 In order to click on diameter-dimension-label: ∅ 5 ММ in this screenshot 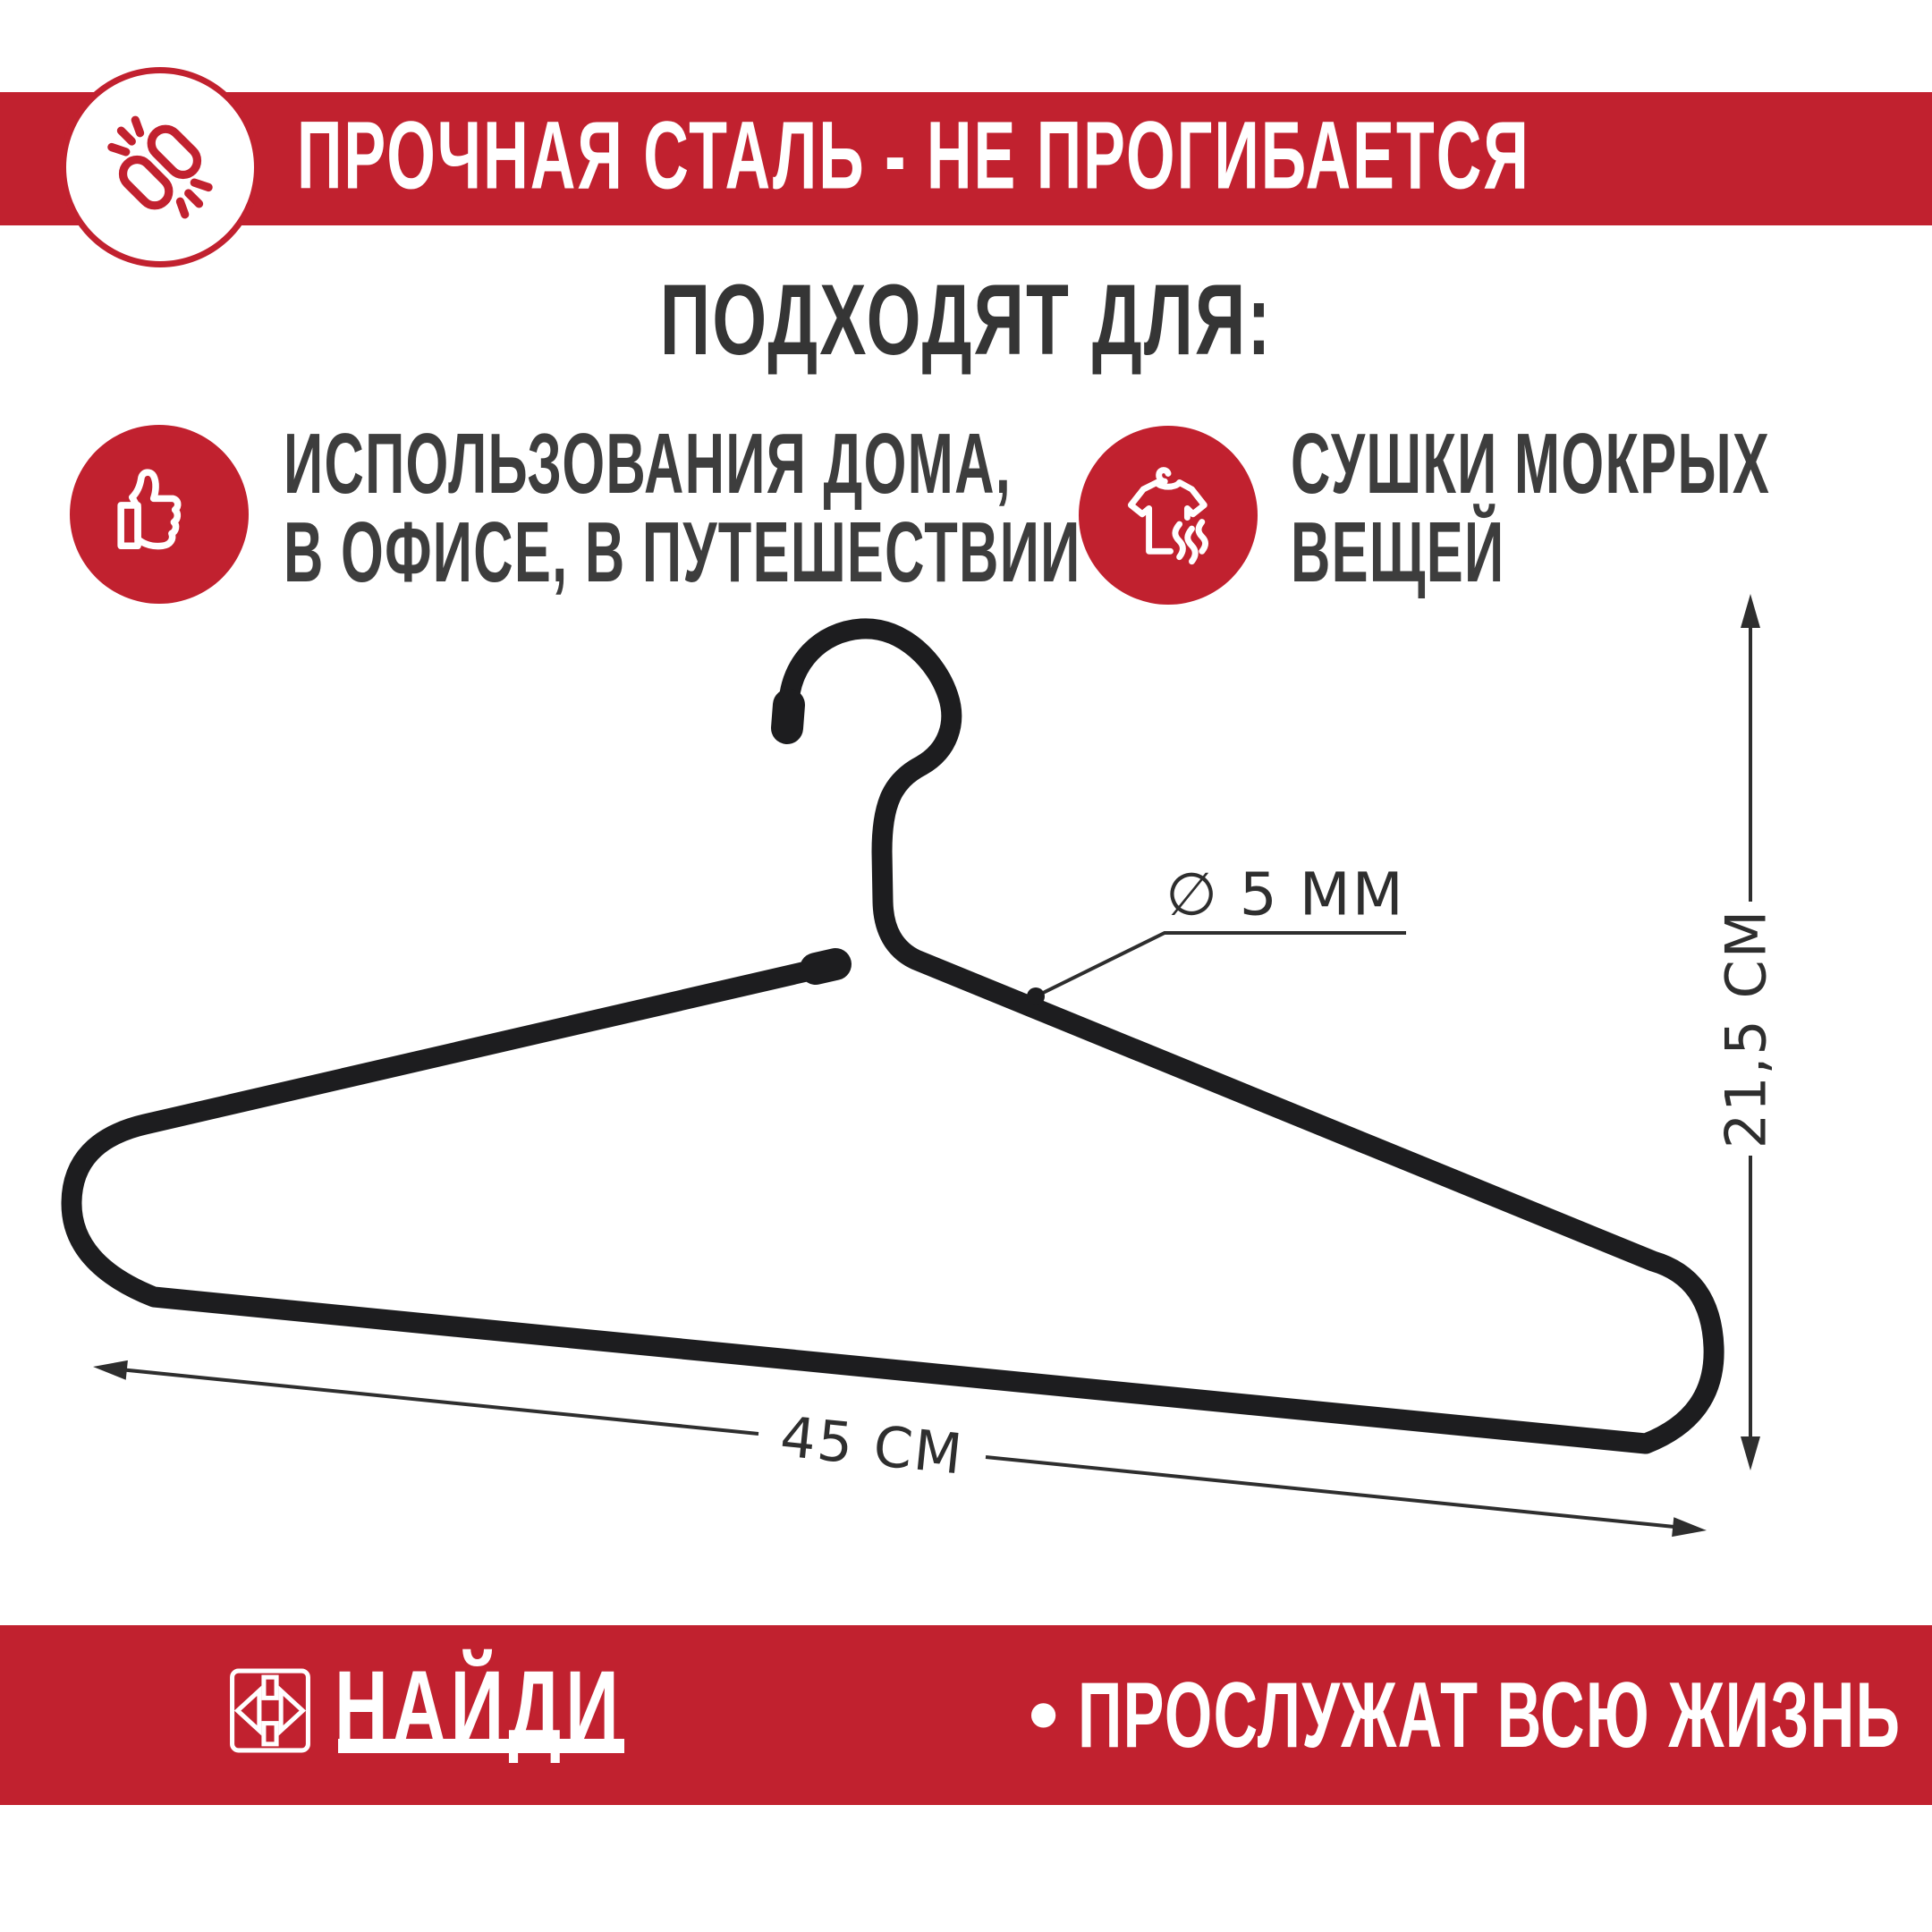, I will do `click(1285, 894)`.